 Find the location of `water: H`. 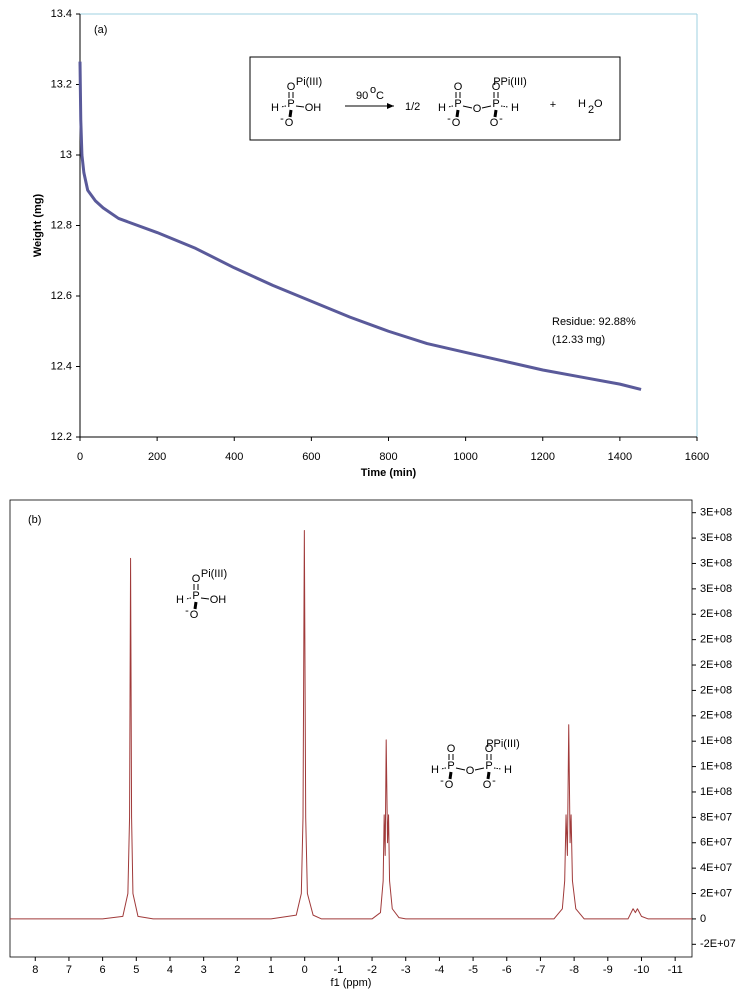

water: H is located at coordinates (582, 104).